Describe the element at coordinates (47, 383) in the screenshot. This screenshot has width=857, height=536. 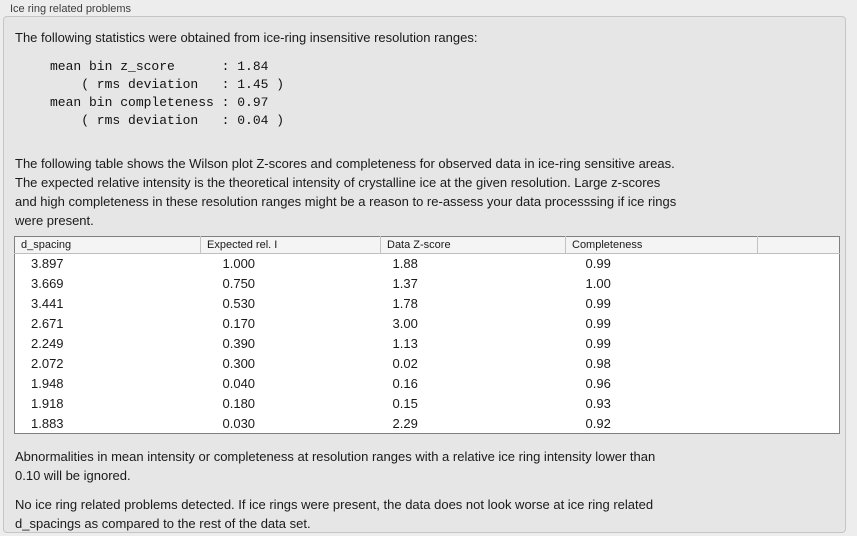
I see `cell-d-spacing: 1.948` at that location.